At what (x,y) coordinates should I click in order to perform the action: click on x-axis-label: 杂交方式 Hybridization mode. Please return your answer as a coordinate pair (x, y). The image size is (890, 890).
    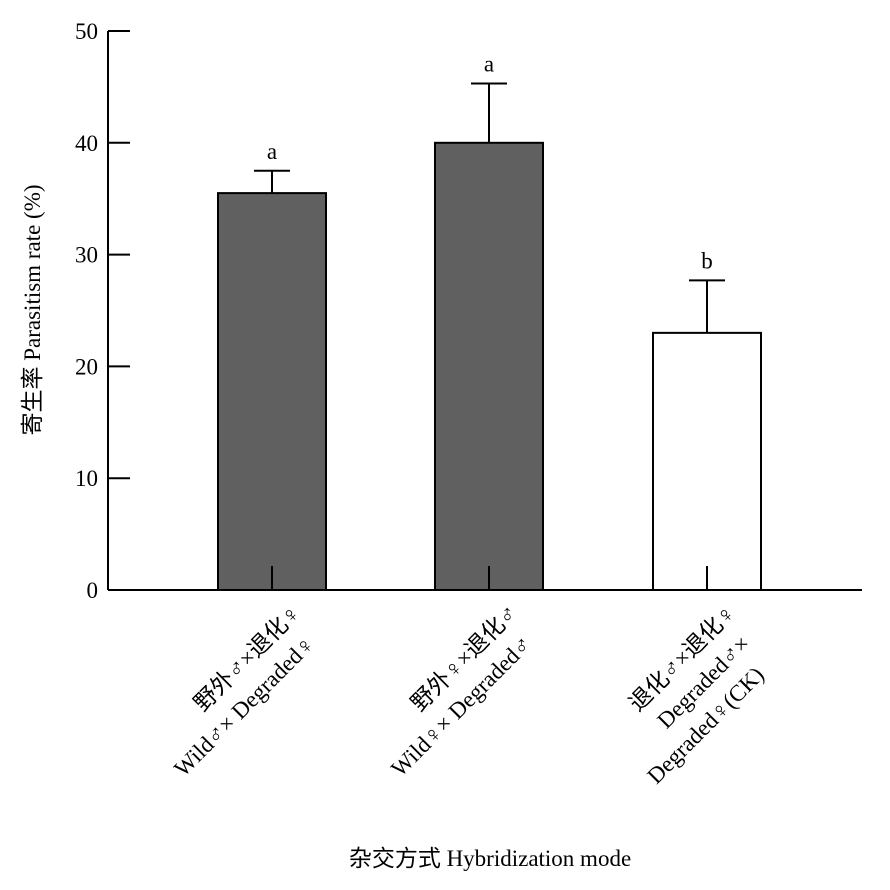
    Looking at the image, I should click on (490, 858).